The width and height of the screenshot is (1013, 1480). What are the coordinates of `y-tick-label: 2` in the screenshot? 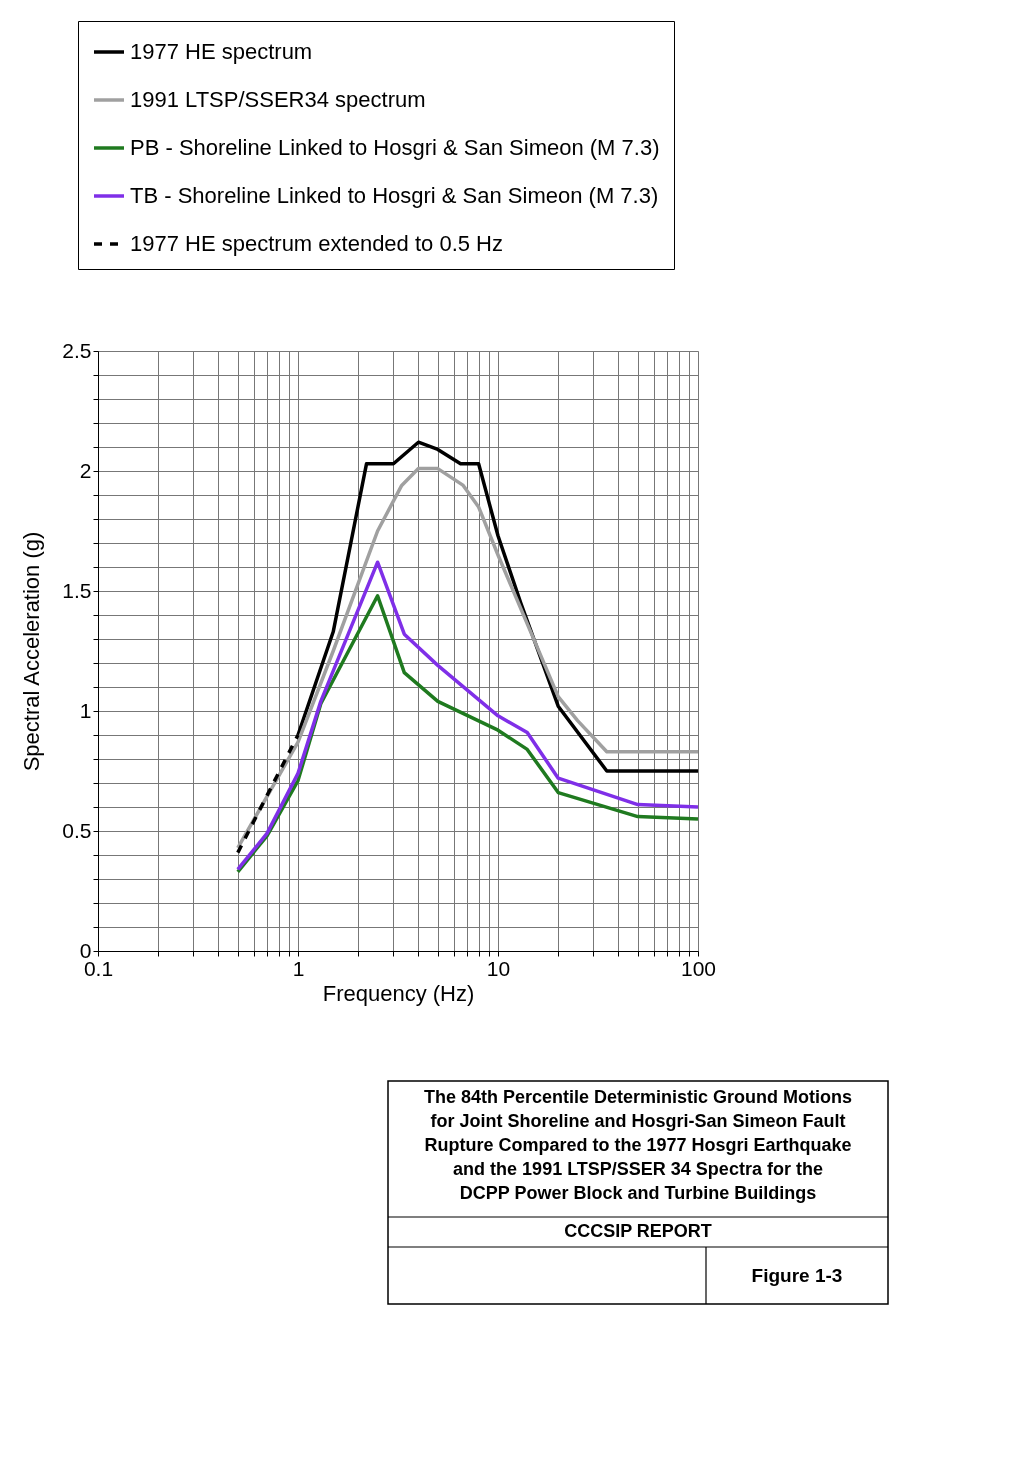 It's located at (85, 470).